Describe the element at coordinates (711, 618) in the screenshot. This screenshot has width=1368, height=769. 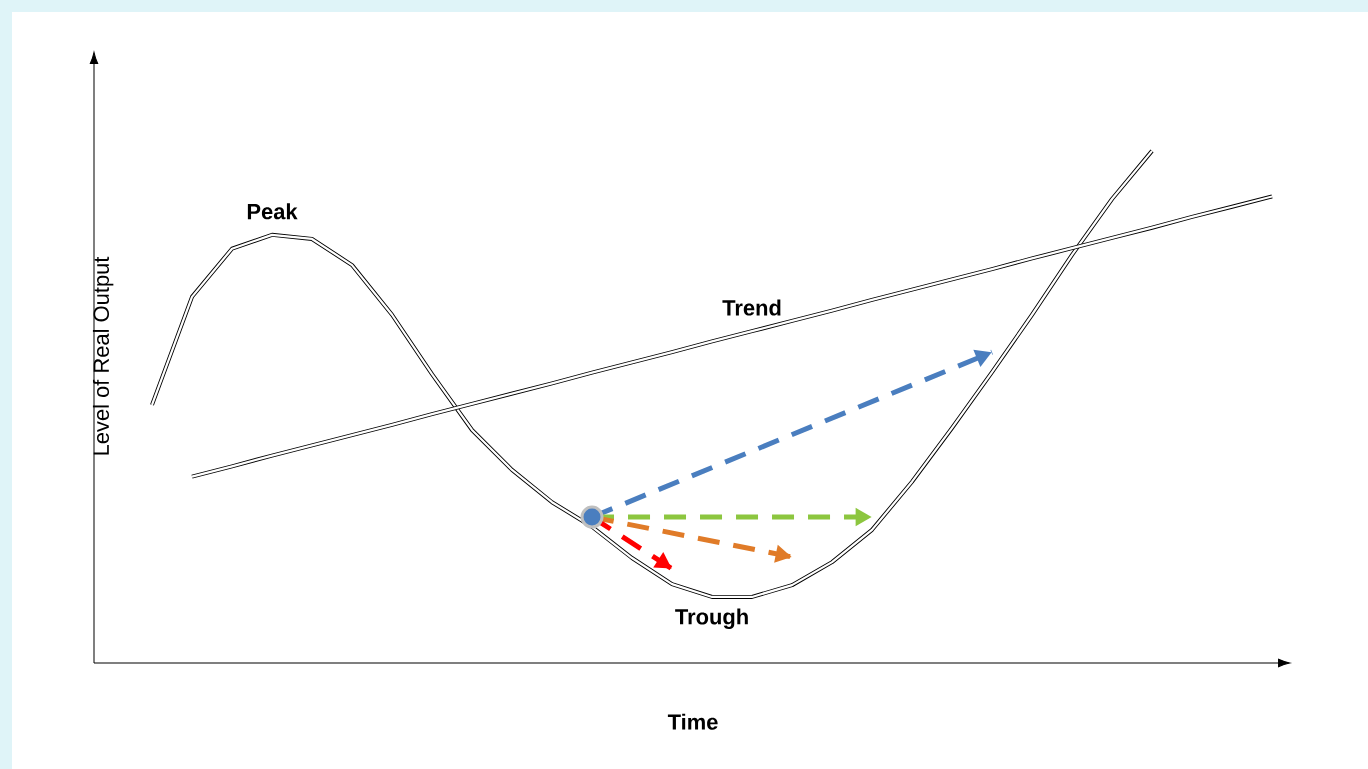
I see `annotation: Trough` at that location.